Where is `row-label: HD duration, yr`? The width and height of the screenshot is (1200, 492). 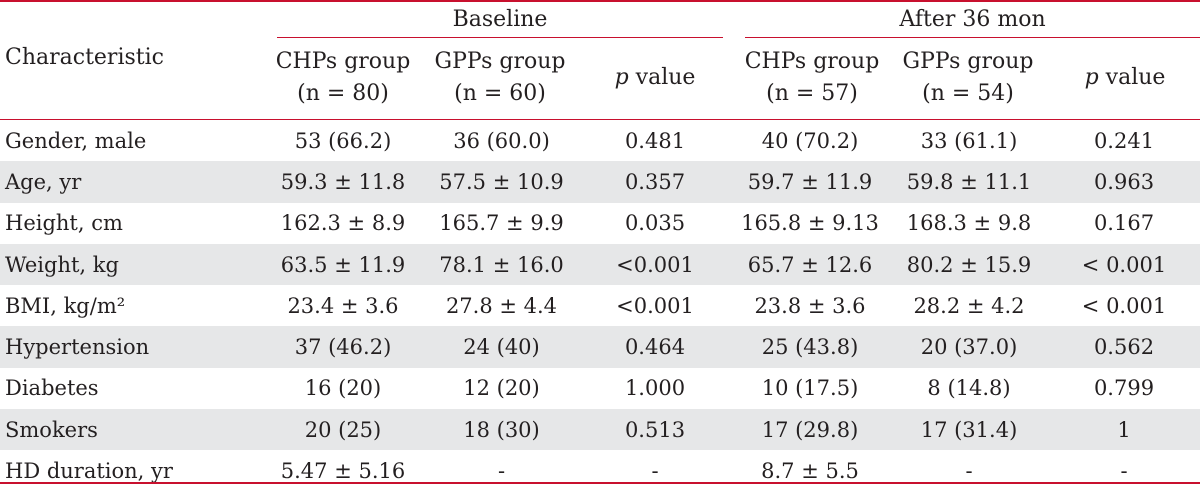
row-label: HD duration, yr is located at coordinates (89, 471).